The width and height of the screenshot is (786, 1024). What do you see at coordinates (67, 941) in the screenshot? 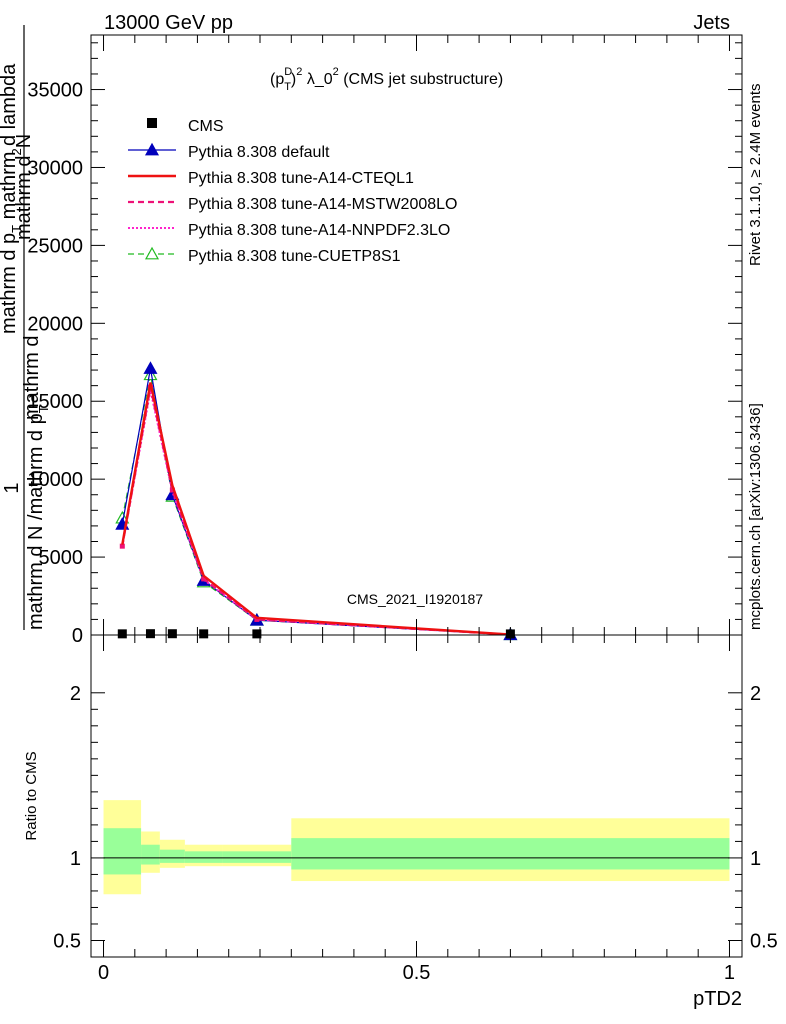
I see `ratio-ytick-label: 0.5` at bounding box center [67, 941].